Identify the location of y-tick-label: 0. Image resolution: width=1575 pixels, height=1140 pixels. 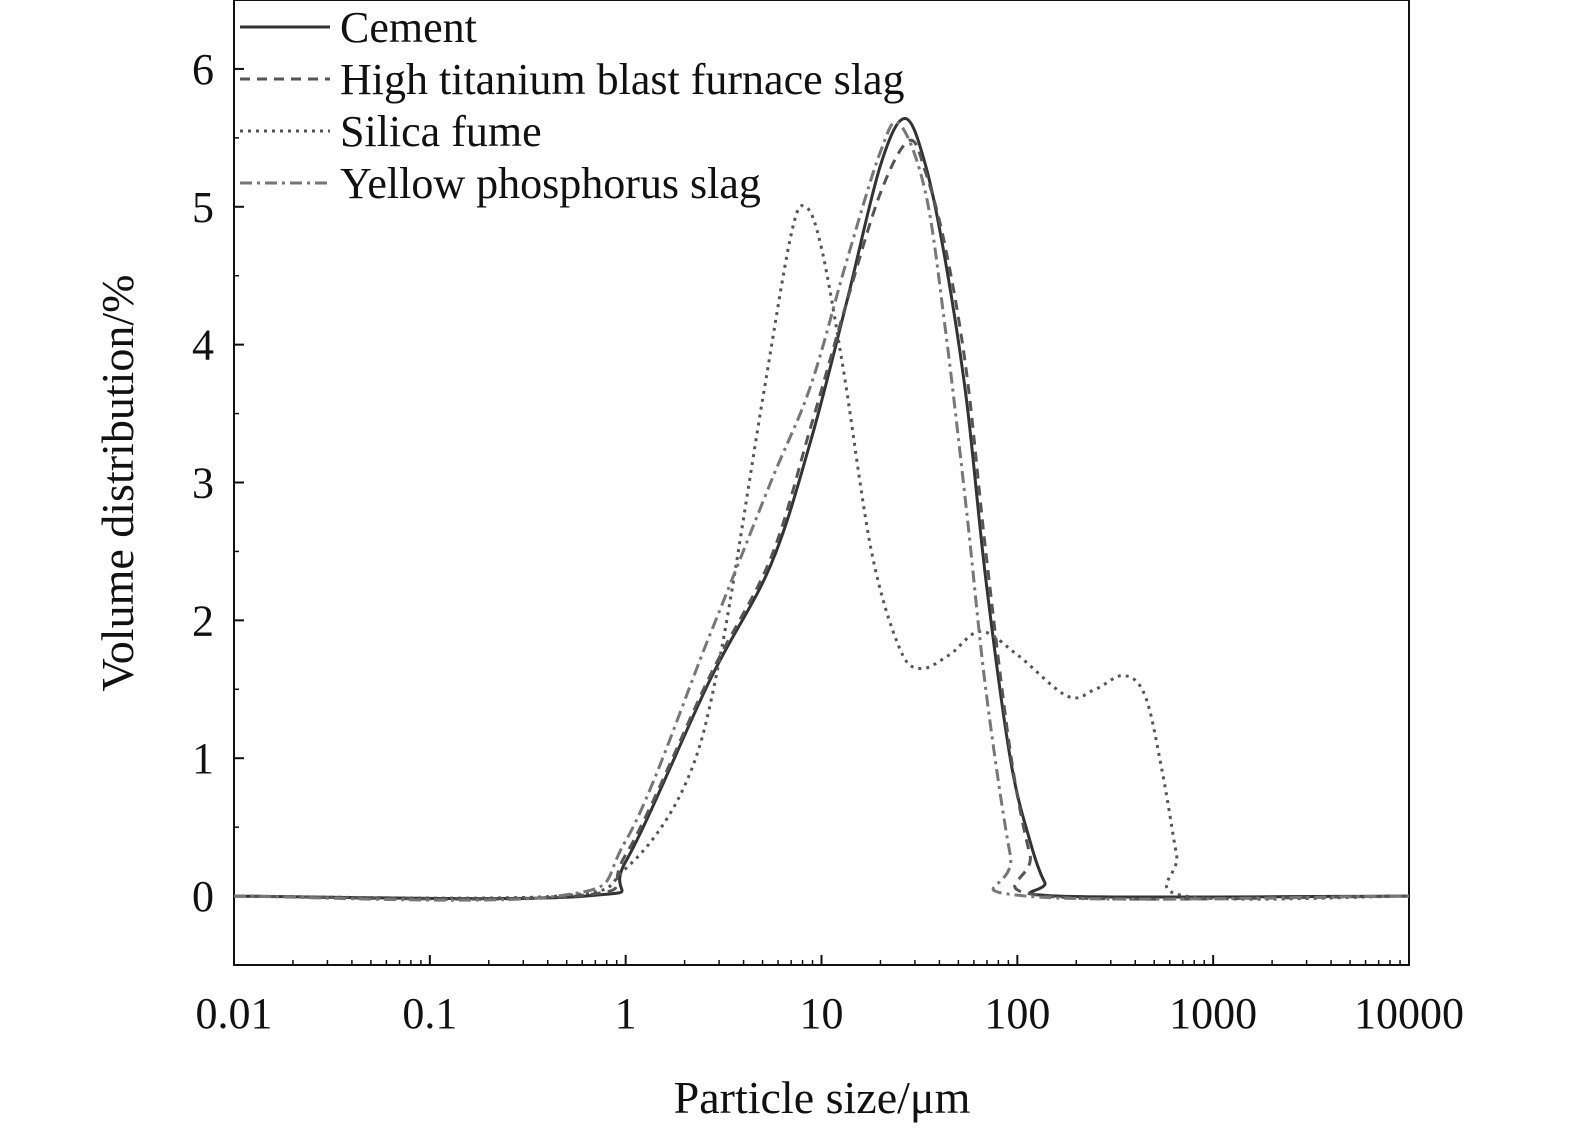
(203, 896).